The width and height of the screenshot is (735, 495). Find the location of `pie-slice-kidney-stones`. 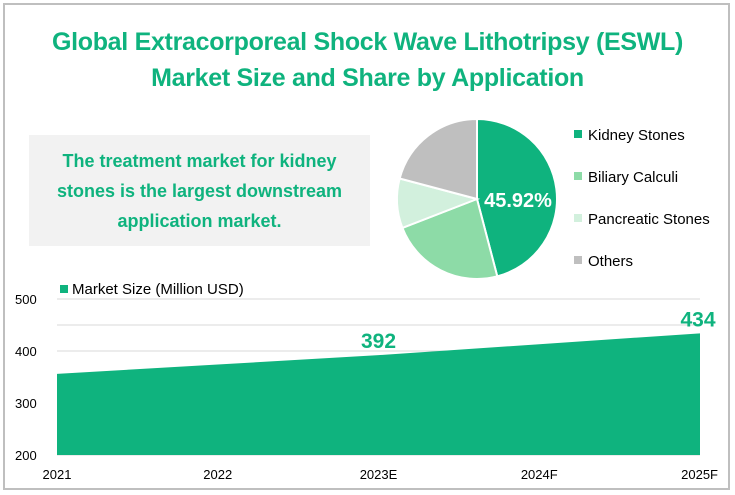

pie-slice-kidney-stones is located at coordinates (517, 197).